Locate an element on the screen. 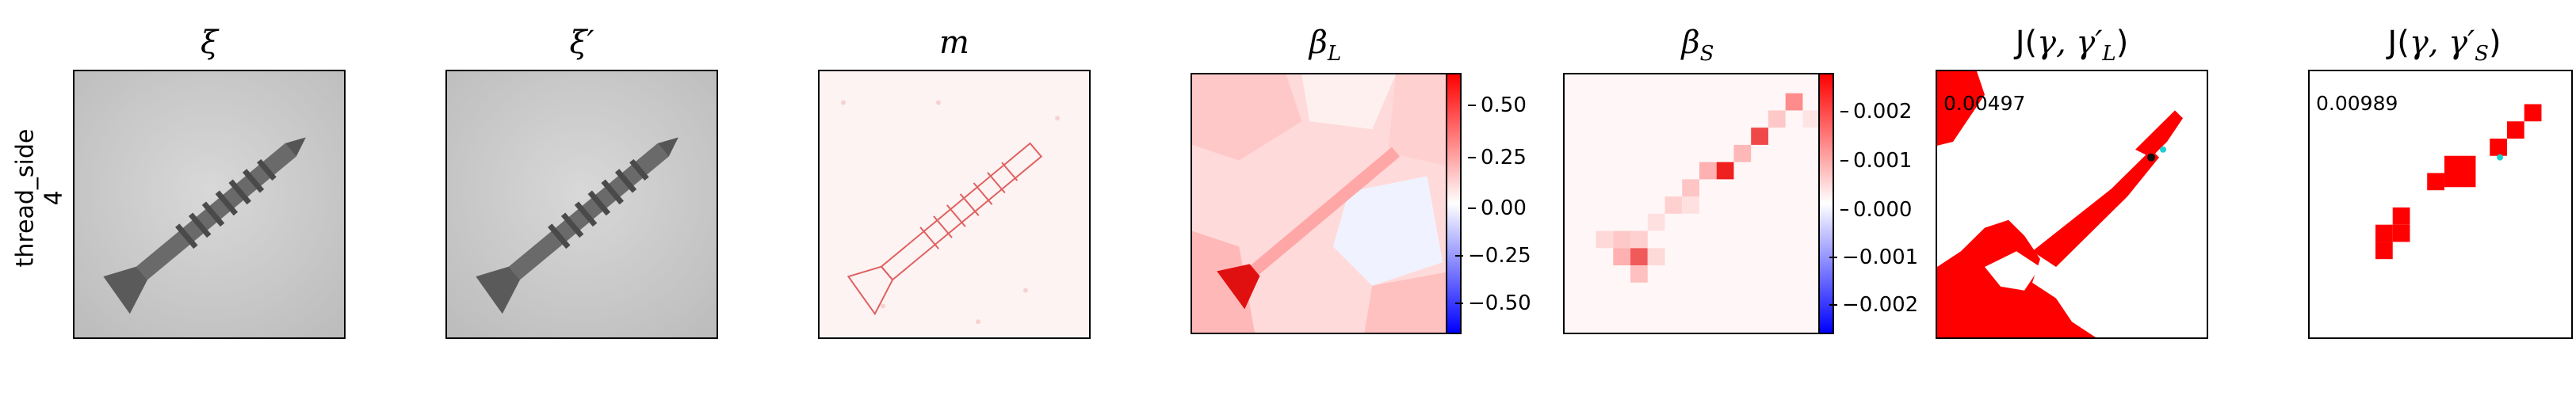 The height and width of the screenshot is (396, 2576). panel-beta-s: βS 0.002 0.001 0.000 −0.001 −0.002 is located at coordinates (1740, 198).